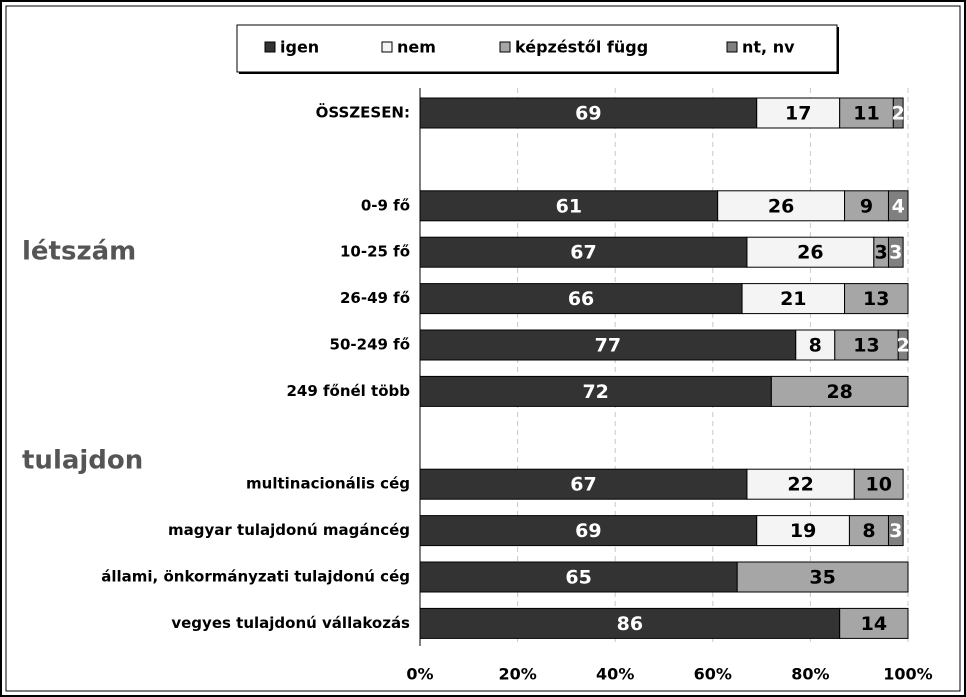 The height and width of the screenshot is (697, 966). I want to click on value-label: 11, so click(866, 114).